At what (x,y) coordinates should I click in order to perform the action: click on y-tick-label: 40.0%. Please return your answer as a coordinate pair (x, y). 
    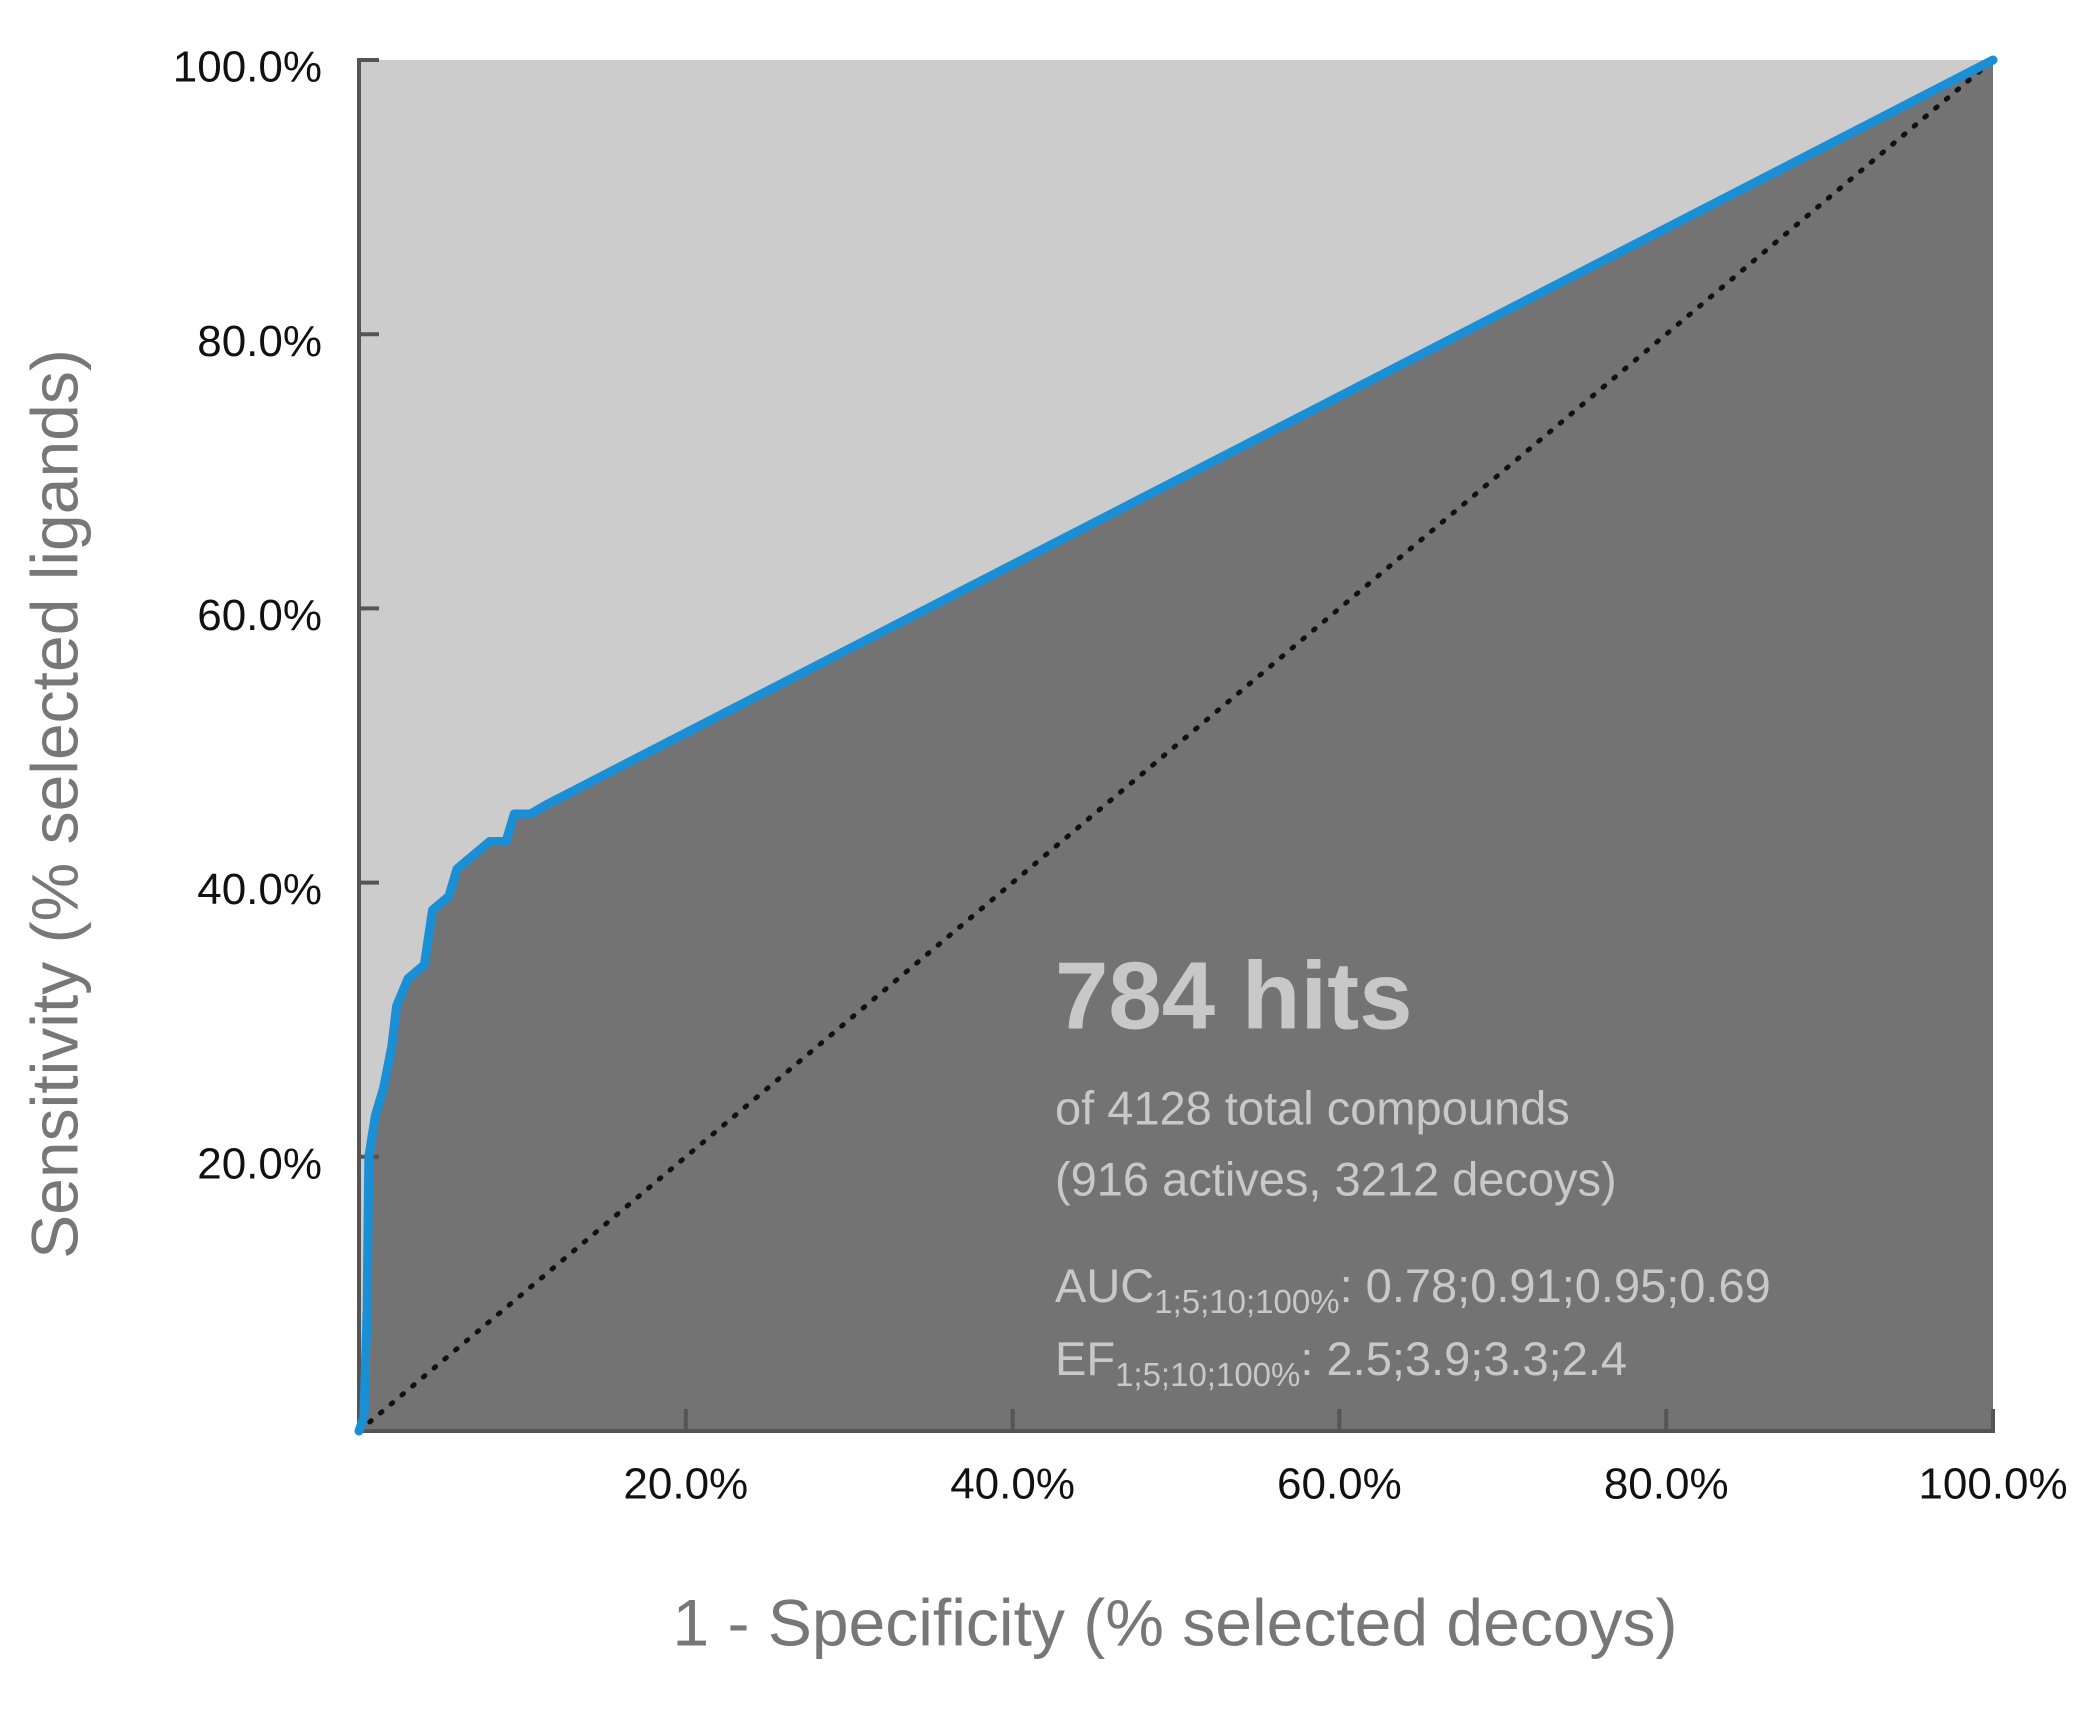
    Looking at the image, I should click on (259, 889).